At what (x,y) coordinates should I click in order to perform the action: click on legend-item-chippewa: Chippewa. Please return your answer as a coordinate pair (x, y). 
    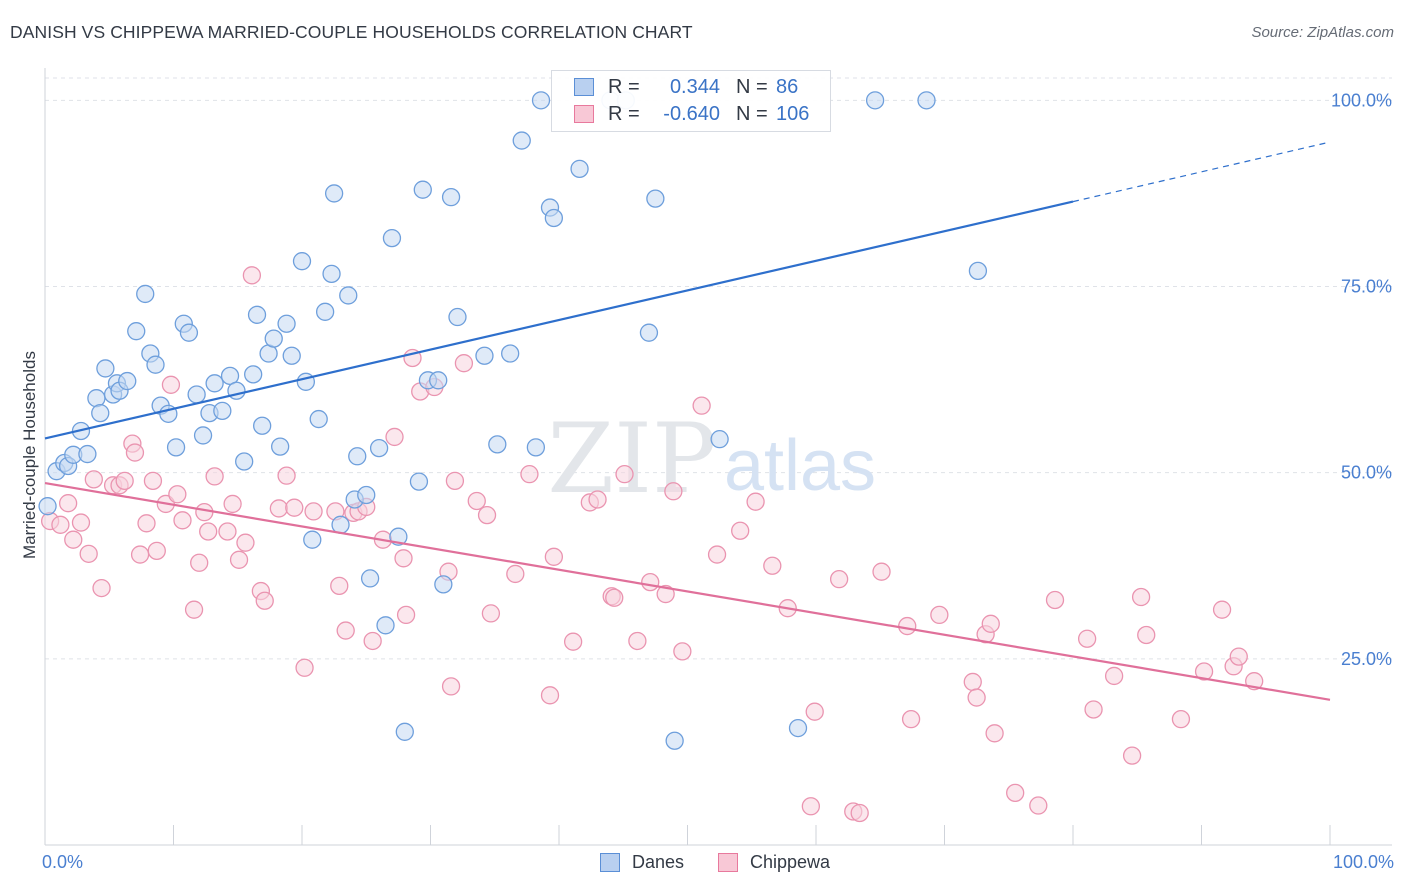
    Looking at the image, I should click on (774, 862).